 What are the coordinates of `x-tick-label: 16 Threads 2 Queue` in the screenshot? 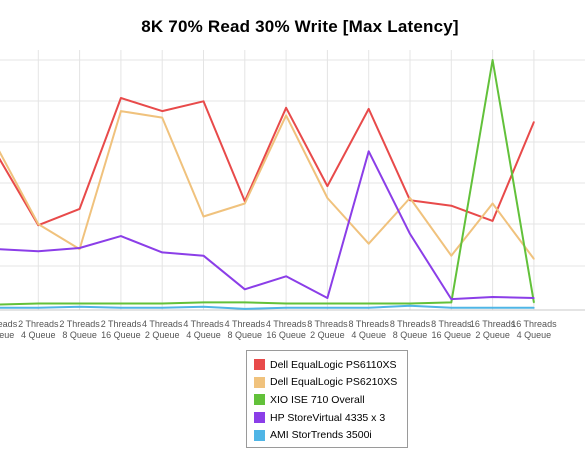 It's located at (493, 329).